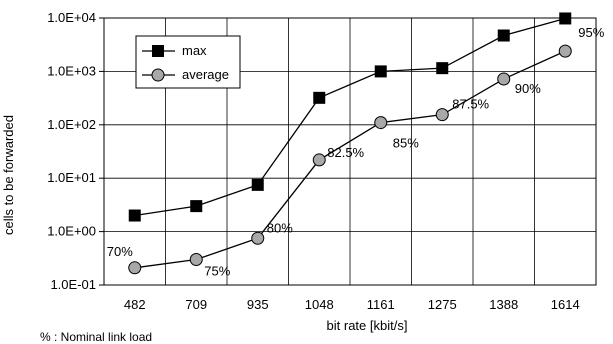 Image resolution: width=613 pixels, height=344 pixels. What do you see at coordinates (71, 17) in the screenshot?
I see `y-tick-label: 1.0E+04` at bounding box center [71, 17].